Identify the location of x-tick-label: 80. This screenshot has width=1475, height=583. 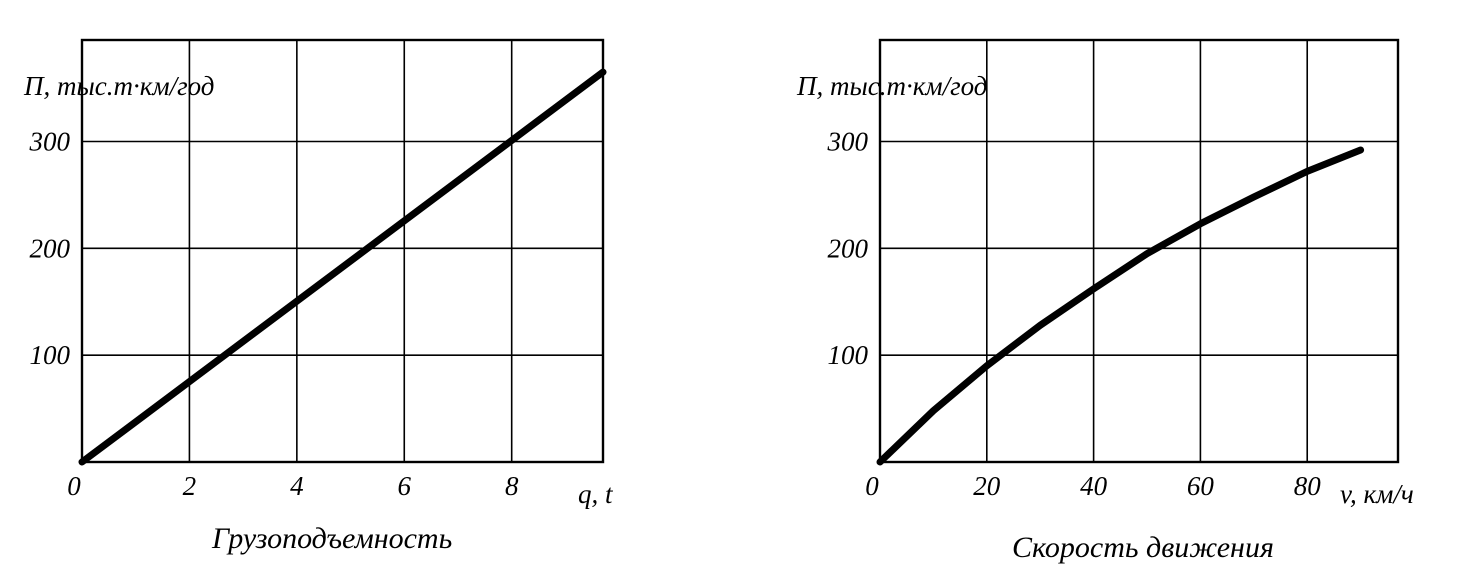
(1308, 486).